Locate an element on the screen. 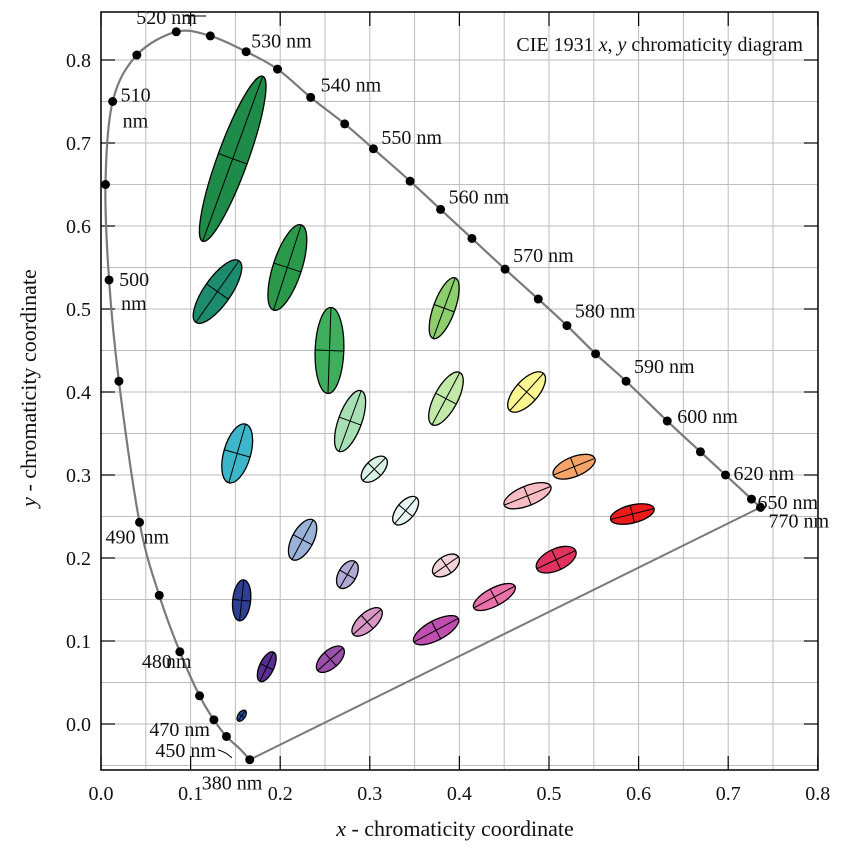 This screenshot has height=848, width=856. wavelength-label: 480 is located at coordinates (157, 662).